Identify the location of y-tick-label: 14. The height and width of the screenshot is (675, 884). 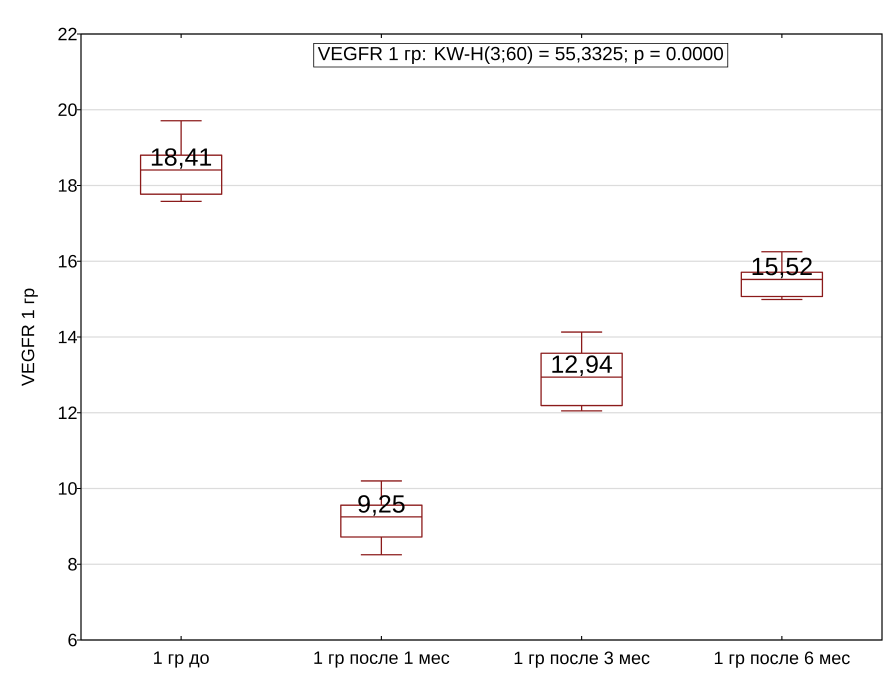
(67, 337).